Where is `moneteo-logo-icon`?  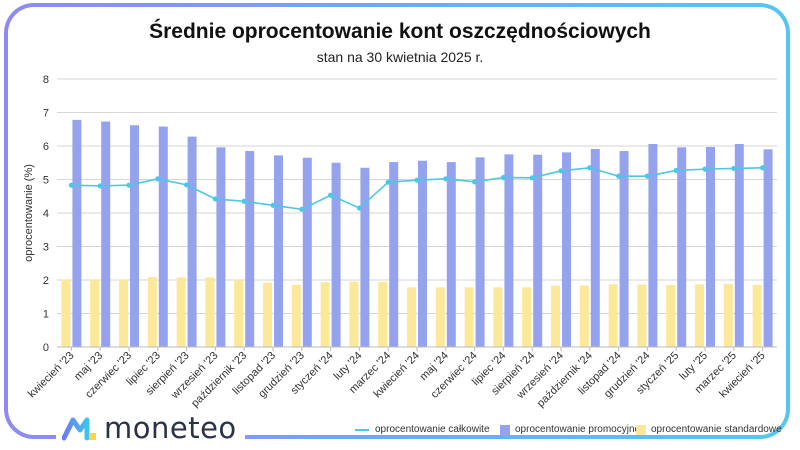 moneteo-logo-icon is located at coordinates (79, 429).